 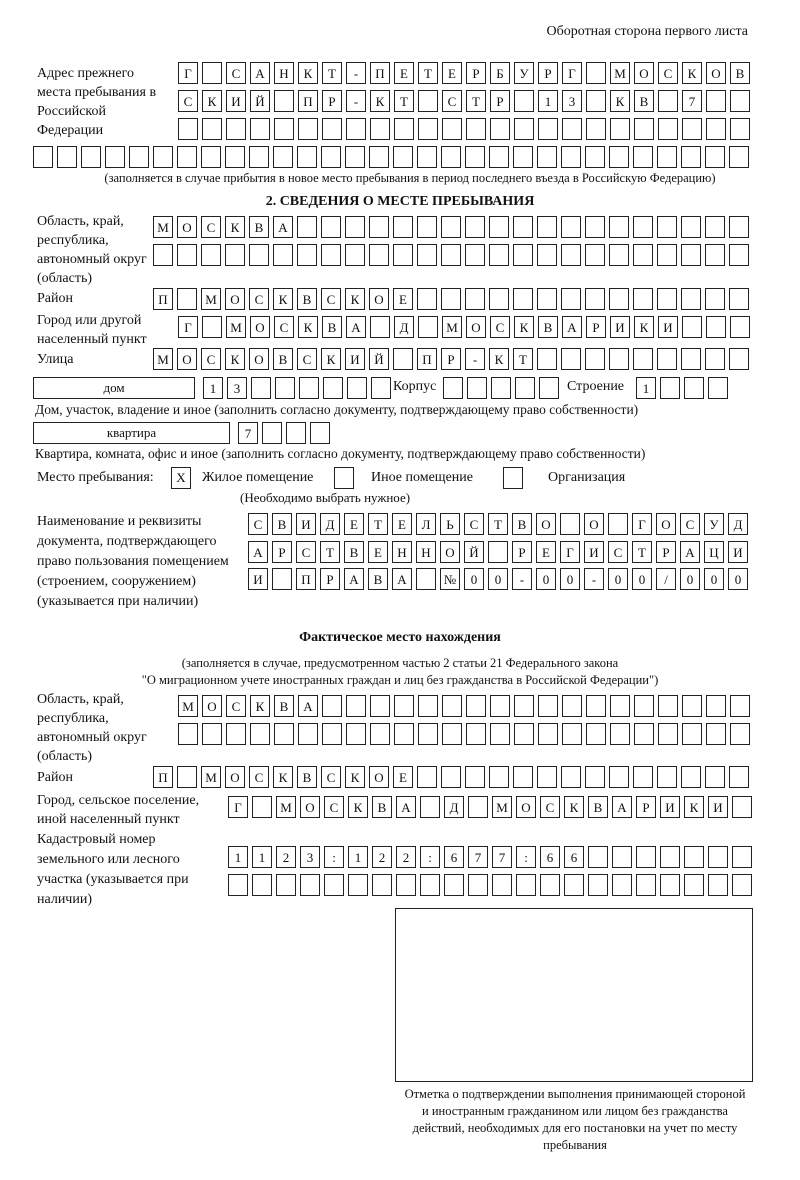 I want to click on form-cell: №, so click(x=450, y=579).